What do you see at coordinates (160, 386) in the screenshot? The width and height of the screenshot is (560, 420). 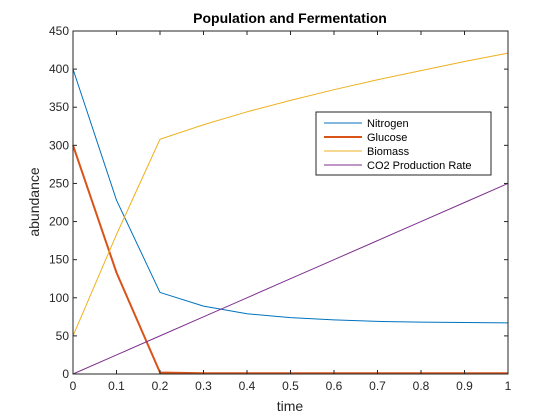 I see `x-tick-label: 0.2` at bounding box center [160, 386].